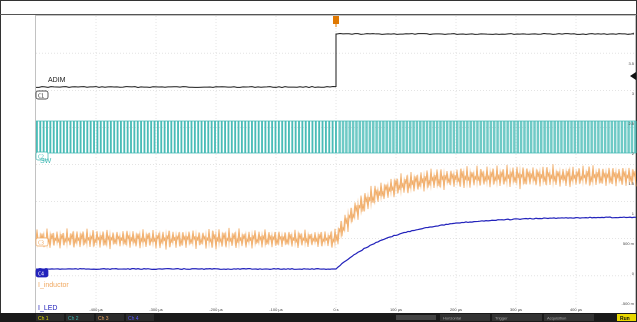 This screenshot has width=637, height=322. I want to click on status-panel-trigger: Trigger, so click(517, 317).